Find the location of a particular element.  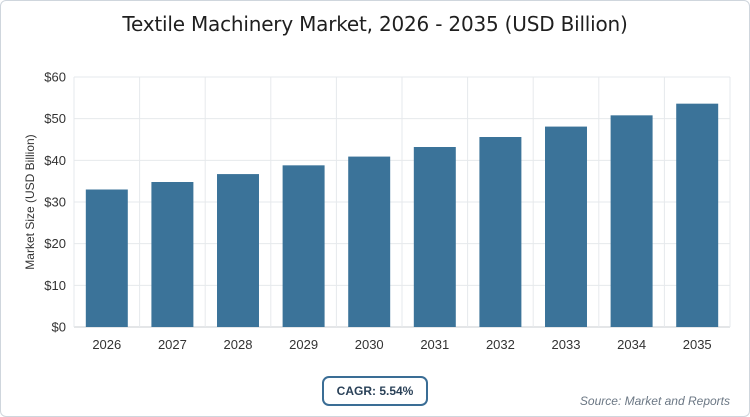

x-tick-label: 2035 is located at coordinates (697, 344).